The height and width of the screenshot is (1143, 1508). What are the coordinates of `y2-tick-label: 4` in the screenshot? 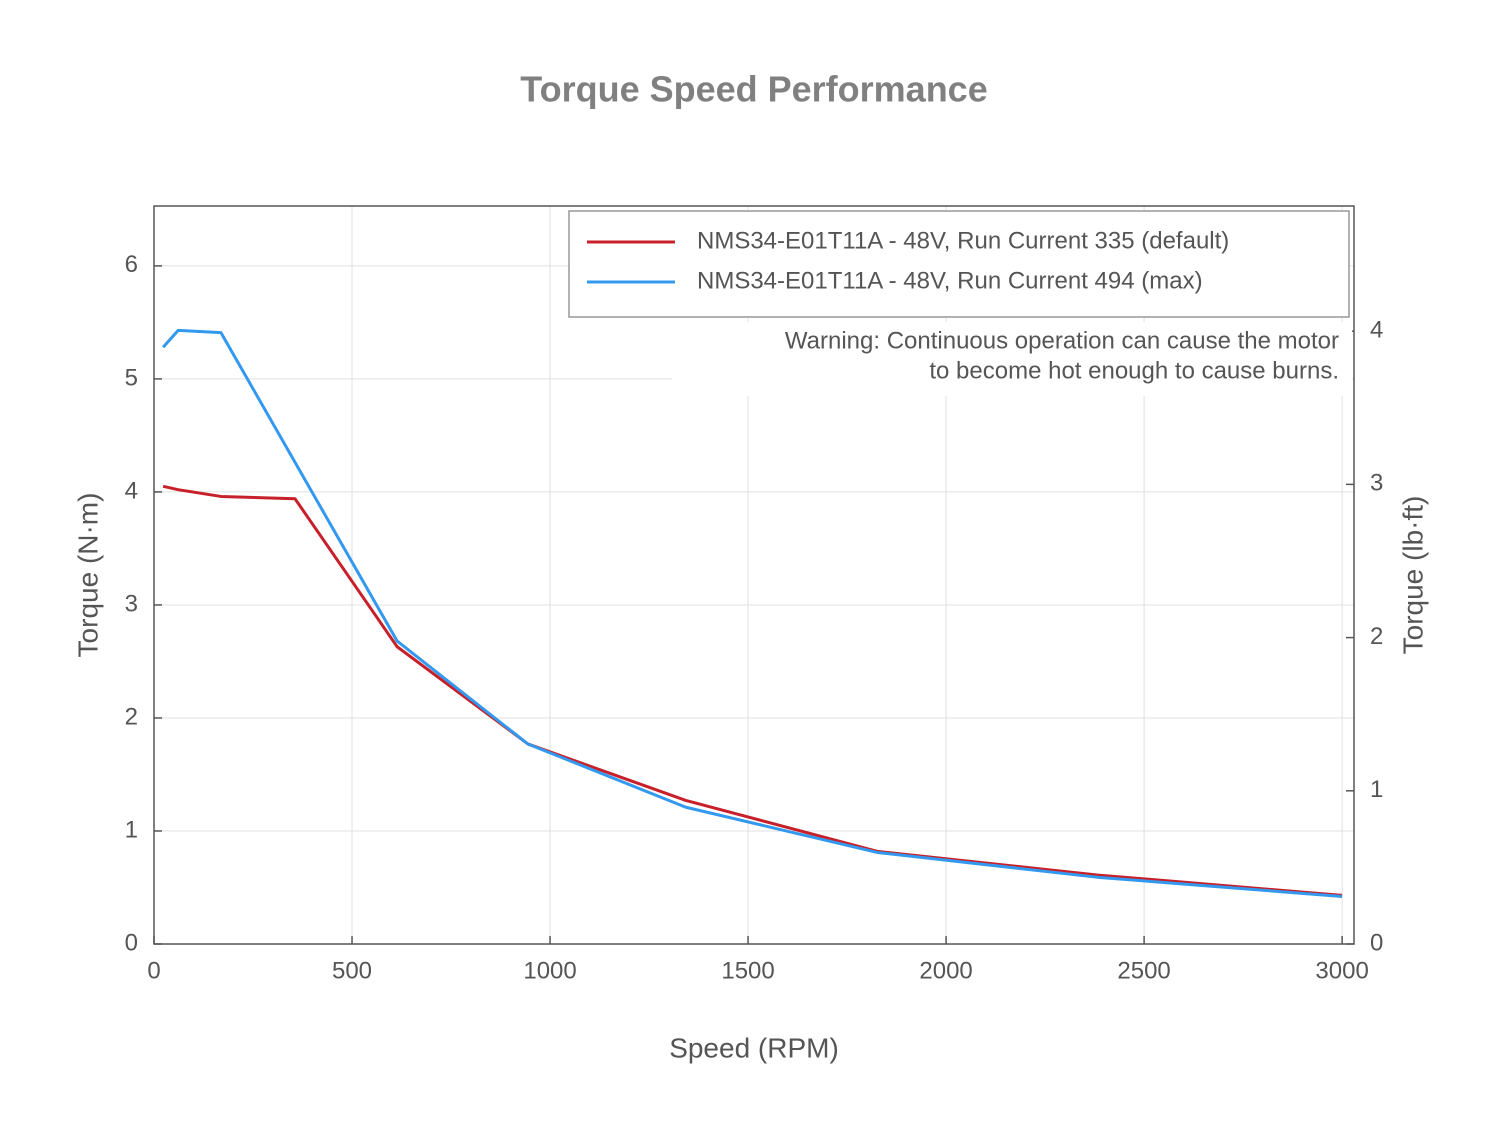 It's located at (1376, 330).